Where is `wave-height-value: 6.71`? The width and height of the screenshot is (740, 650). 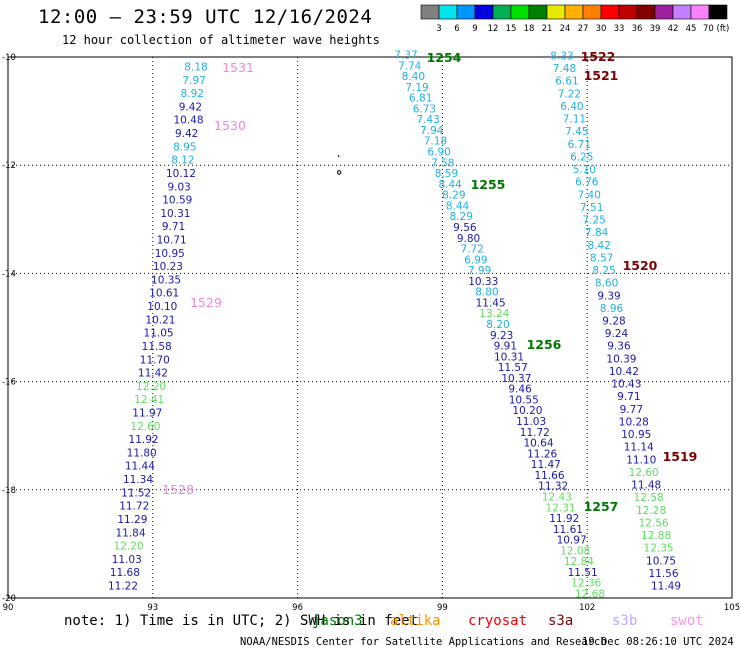 wave-height-value: 6.71 is located at coordinates (579, 145).